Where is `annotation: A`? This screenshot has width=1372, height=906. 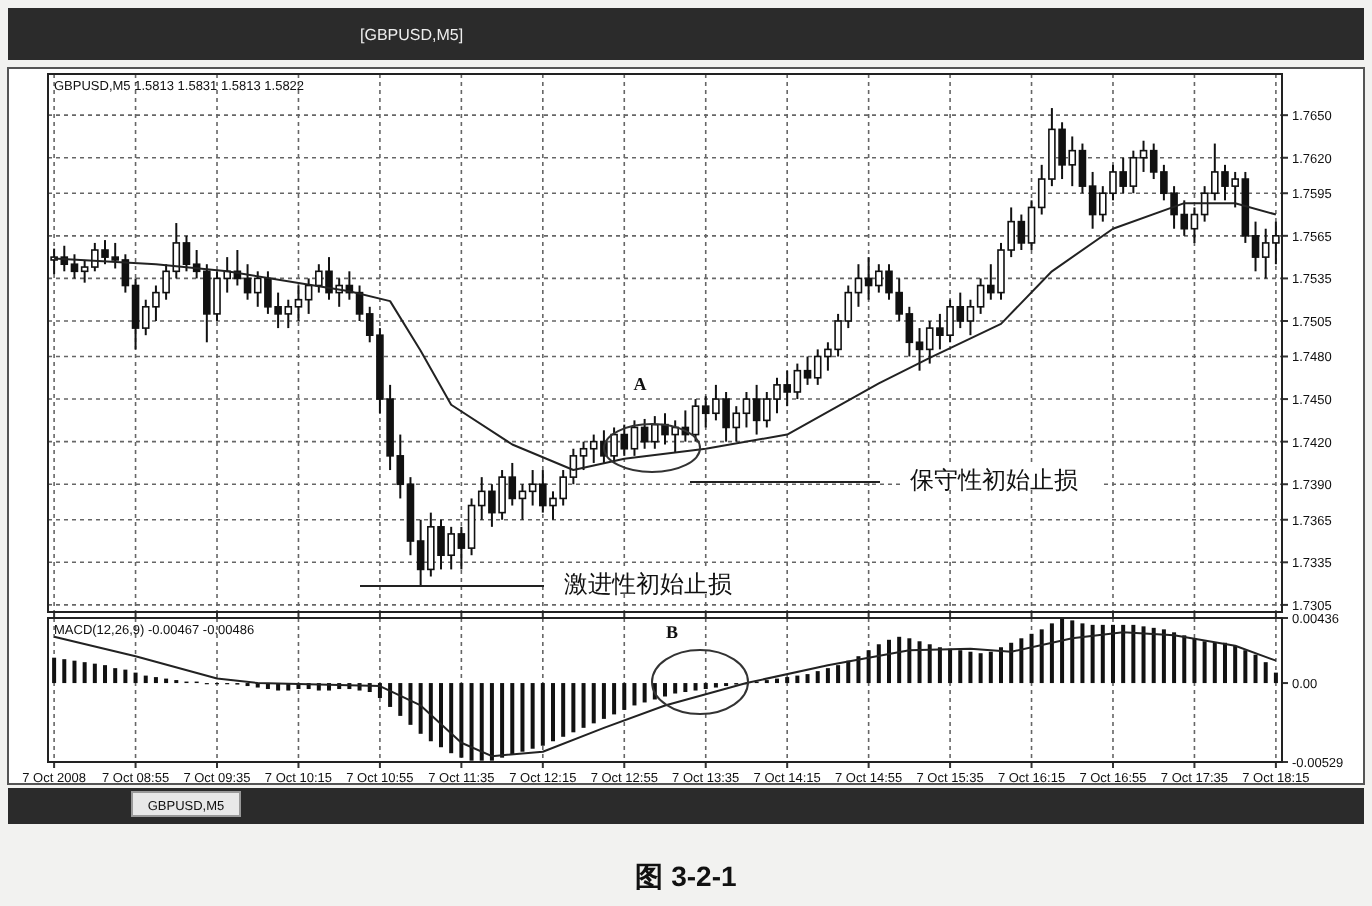 annotation: A is located at coordinates (640, 384).